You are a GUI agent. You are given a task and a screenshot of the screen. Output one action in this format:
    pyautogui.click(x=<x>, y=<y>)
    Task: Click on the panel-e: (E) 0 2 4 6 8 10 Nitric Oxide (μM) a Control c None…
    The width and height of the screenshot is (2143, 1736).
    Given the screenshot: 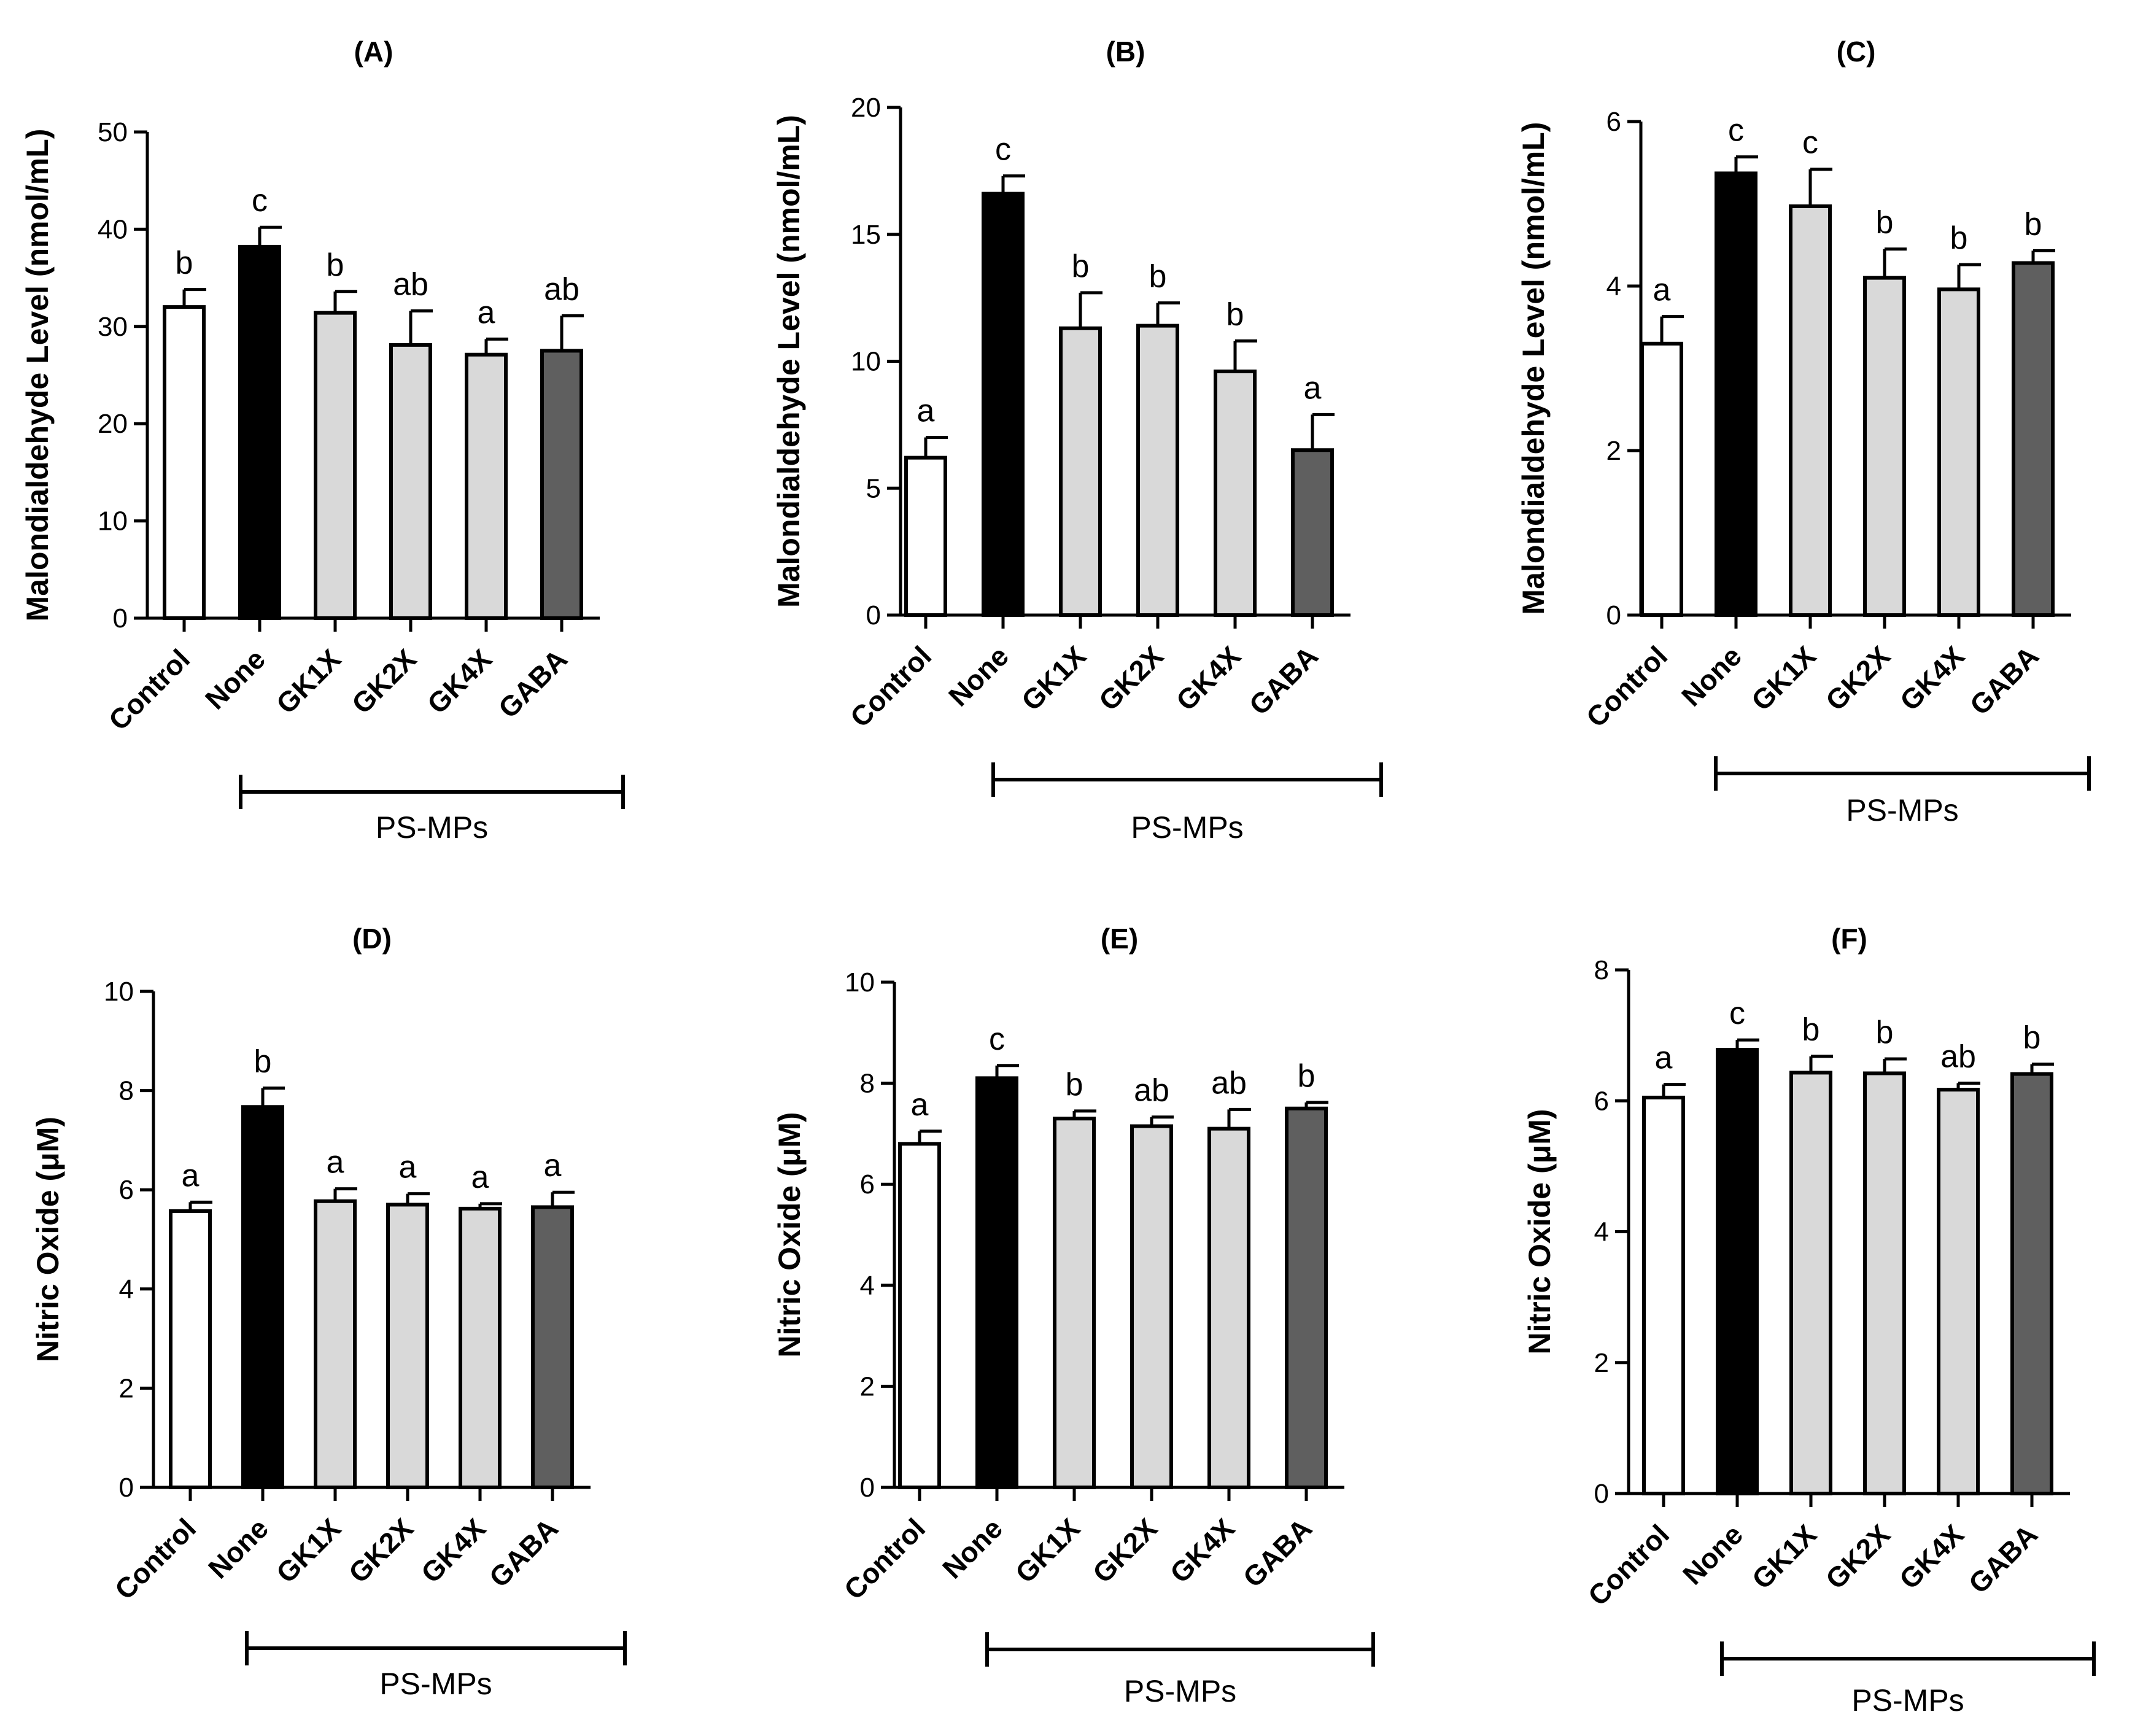 What is the action you would take?
    pyautogui.click(x=1073, y=1316)
    